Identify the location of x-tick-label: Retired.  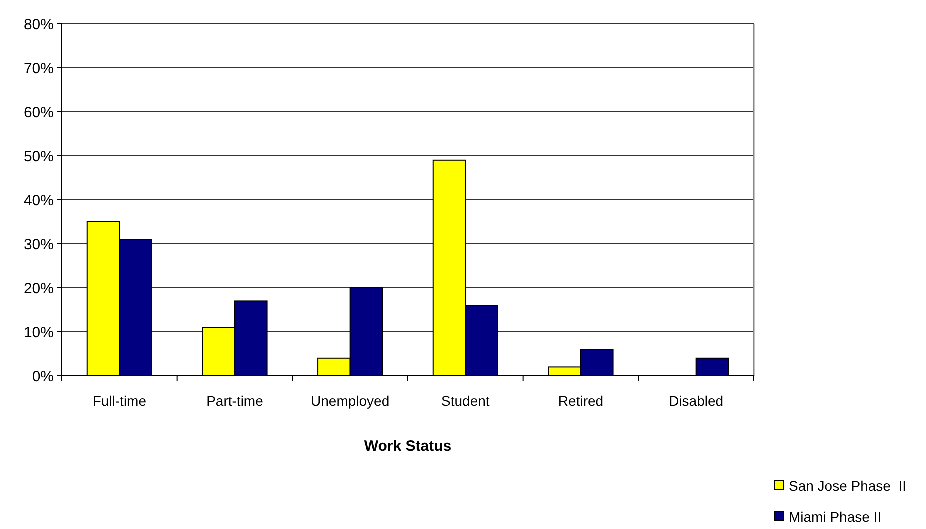
(581, 401).